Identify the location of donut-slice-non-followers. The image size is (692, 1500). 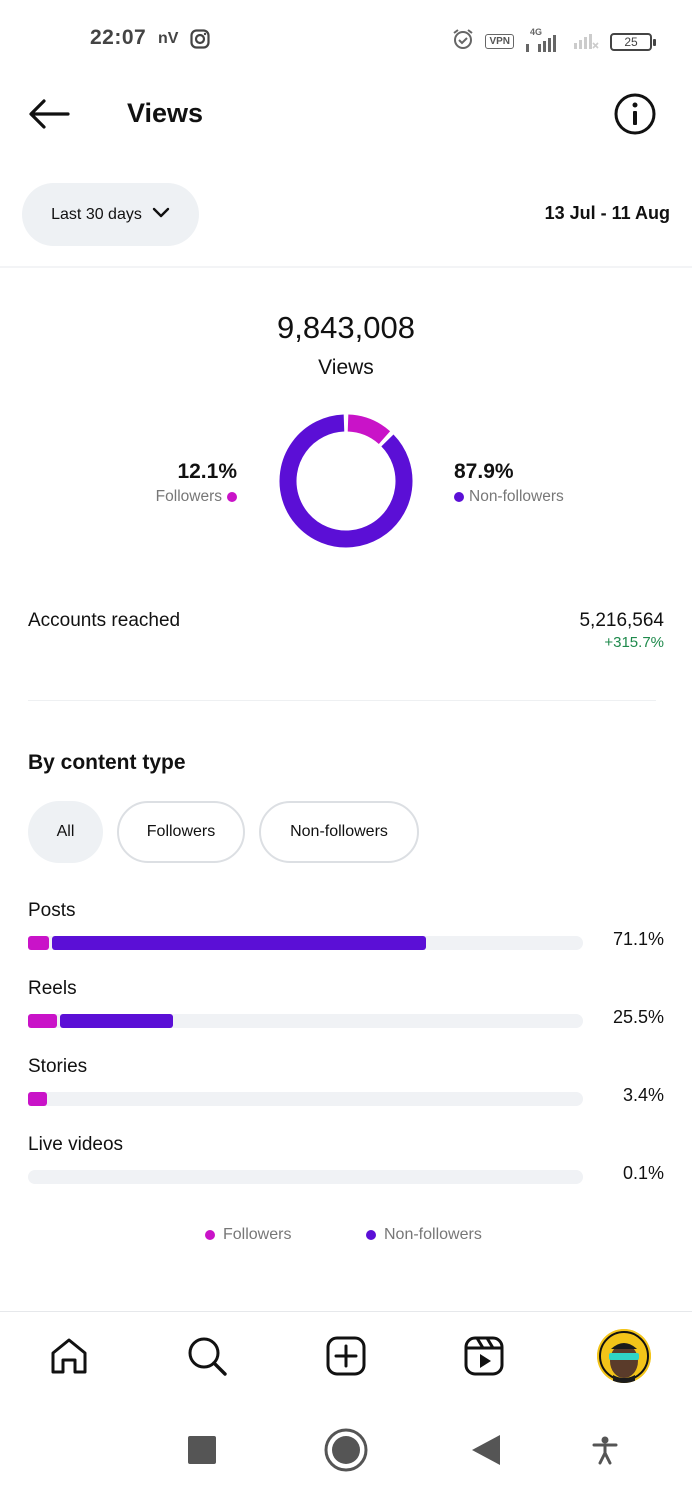
(346, 481).